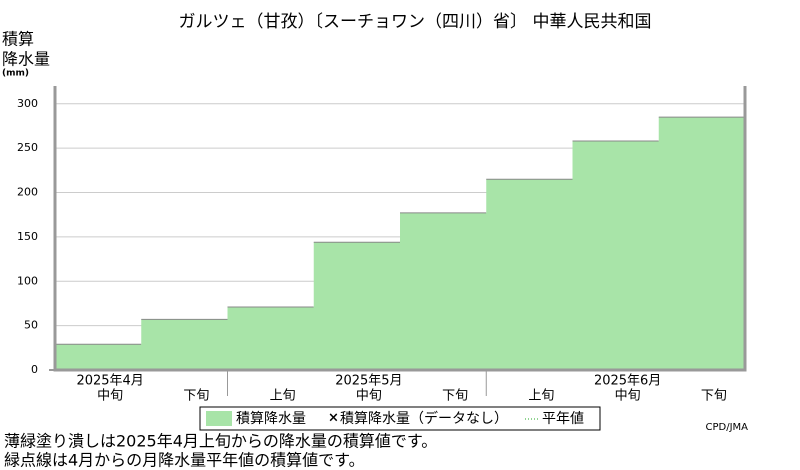  I want to click on y-tick-label: 250, so click(27, 147).